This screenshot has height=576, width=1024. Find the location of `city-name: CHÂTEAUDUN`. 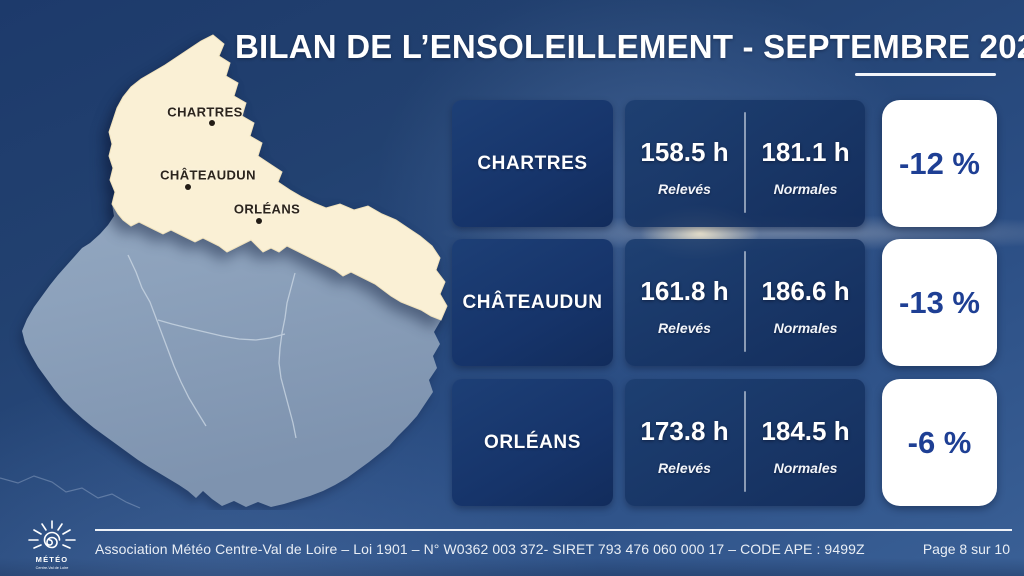

city-name: CHÂTEAUDUN is located at coordinates (532, 302).